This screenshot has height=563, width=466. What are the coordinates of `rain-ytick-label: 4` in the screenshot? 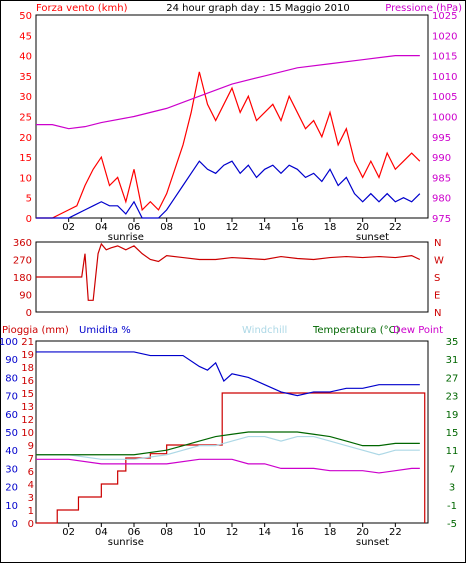 It's located at (31, 485).